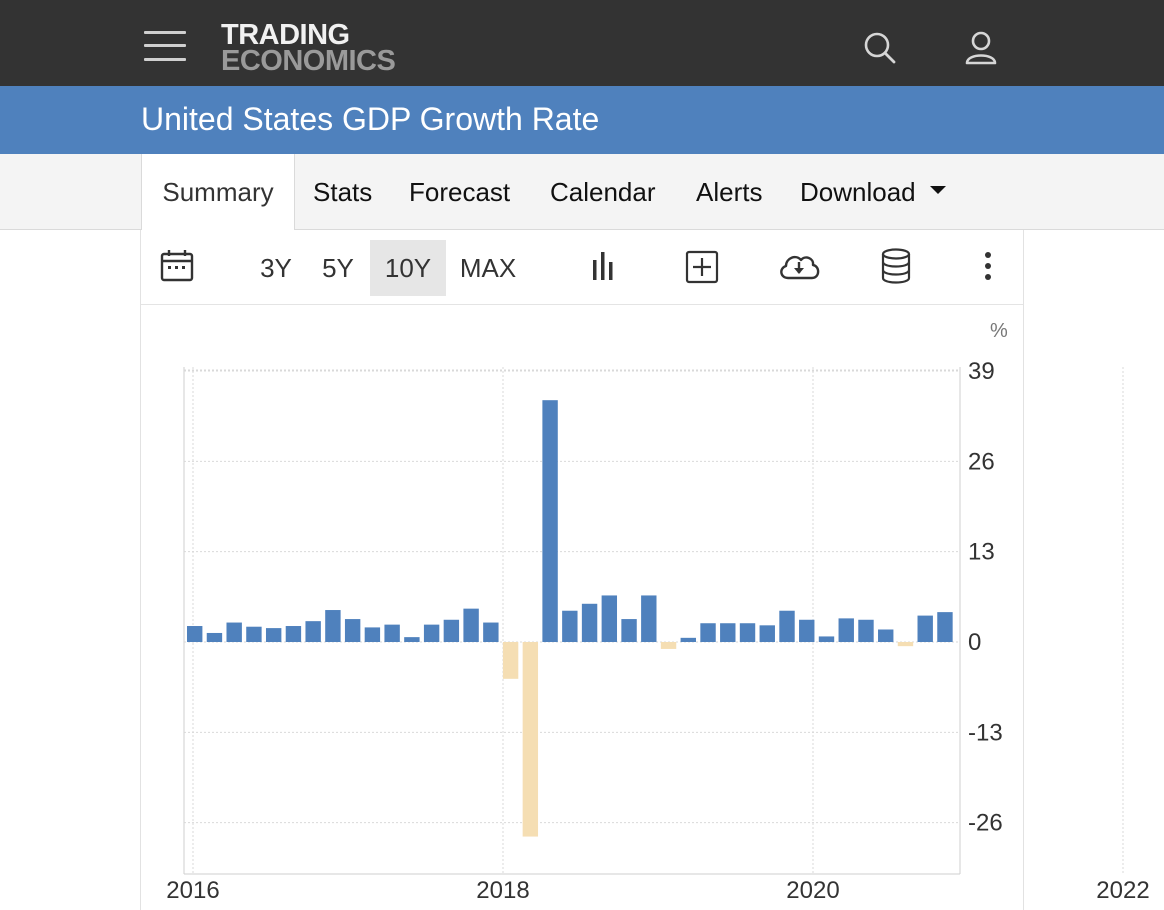 The image size is (1164, 910). What do you see at coordinates (729, 192) in the screenshot?
I see `tab-alerts: Alerts` at bounding box center [729, 192].